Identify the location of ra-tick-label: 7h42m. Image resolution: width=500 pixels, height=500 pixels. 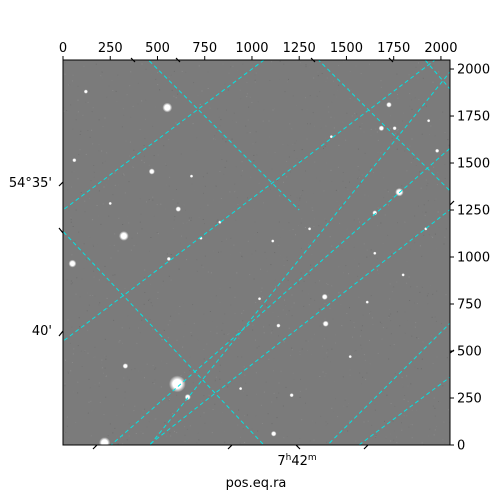
(296, 461).